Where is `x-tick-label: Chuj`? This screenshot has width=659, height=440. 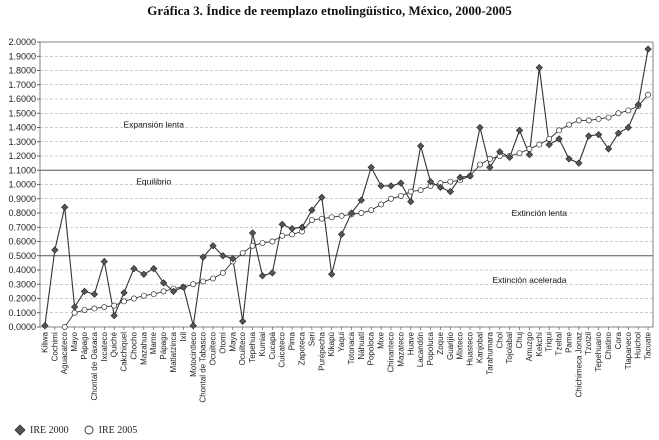 x-tick-label: Chuj is located at coordinates (519, 340).